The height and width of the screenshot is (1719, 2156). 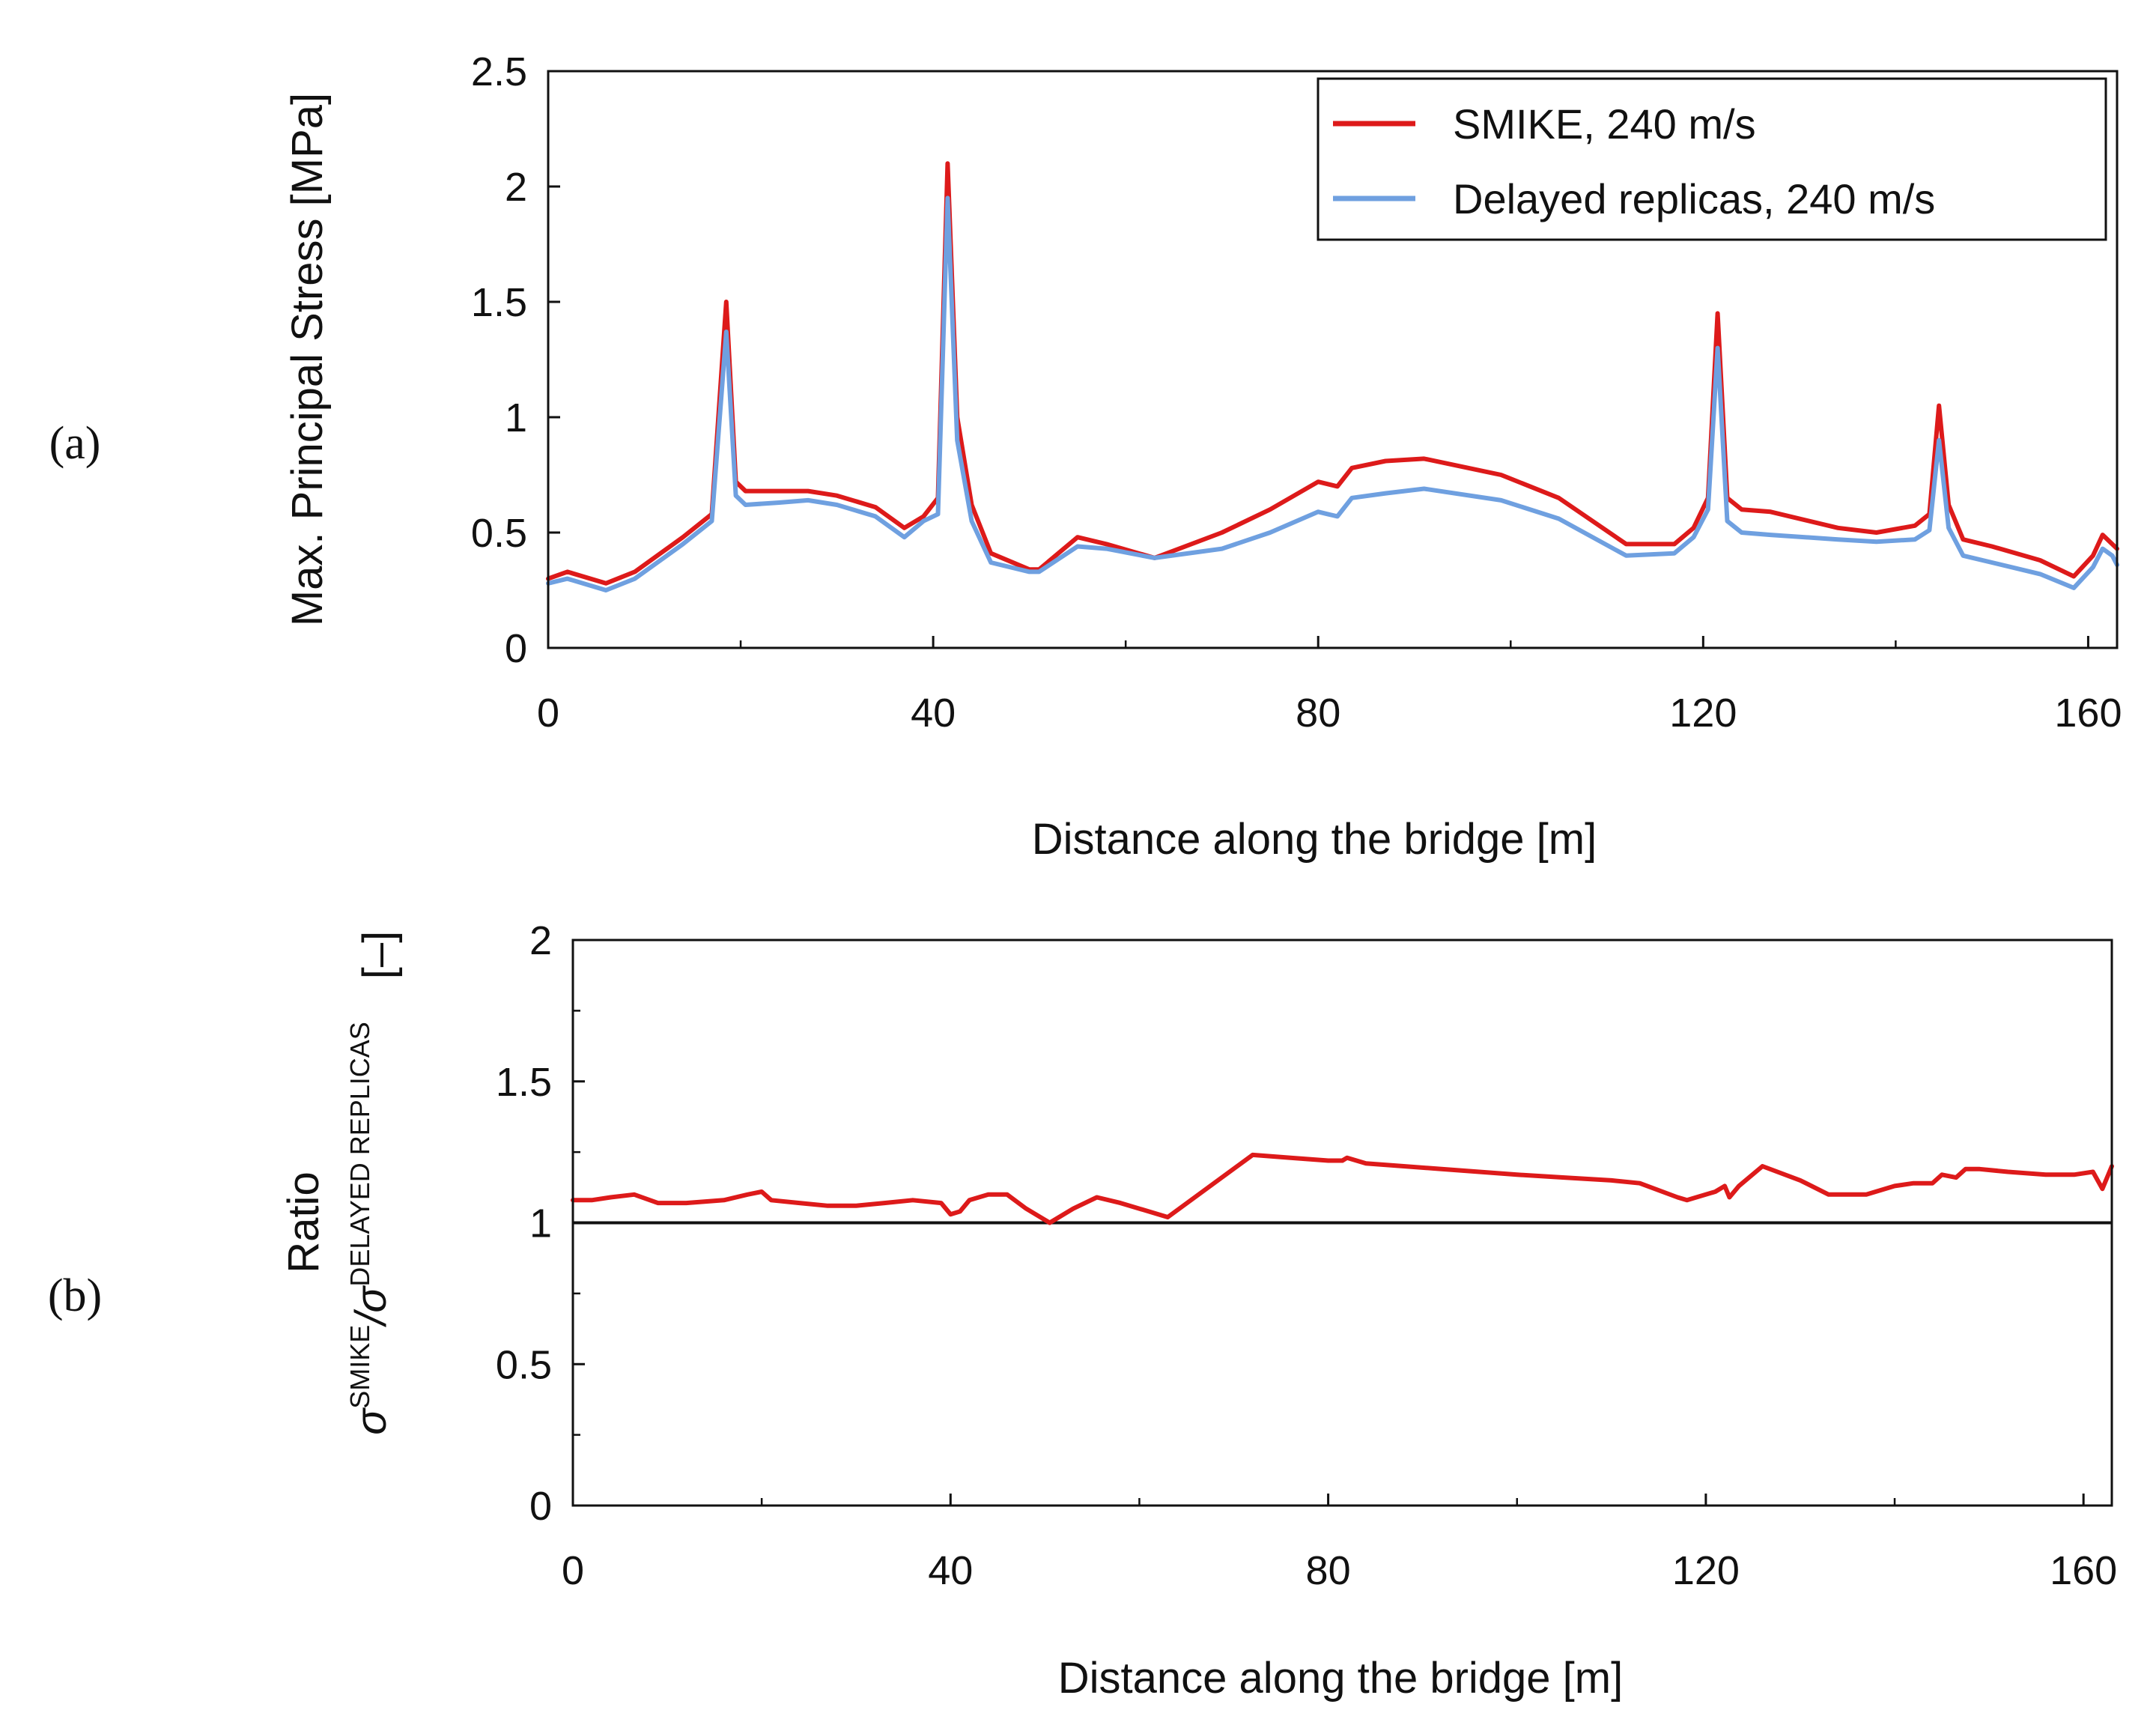 What do you see at coordinates (1314, 839) in the screenshot?
I see `panel-a-x-axis-title: Distance along the bridge [m]` at bounding box center [1314, 839].